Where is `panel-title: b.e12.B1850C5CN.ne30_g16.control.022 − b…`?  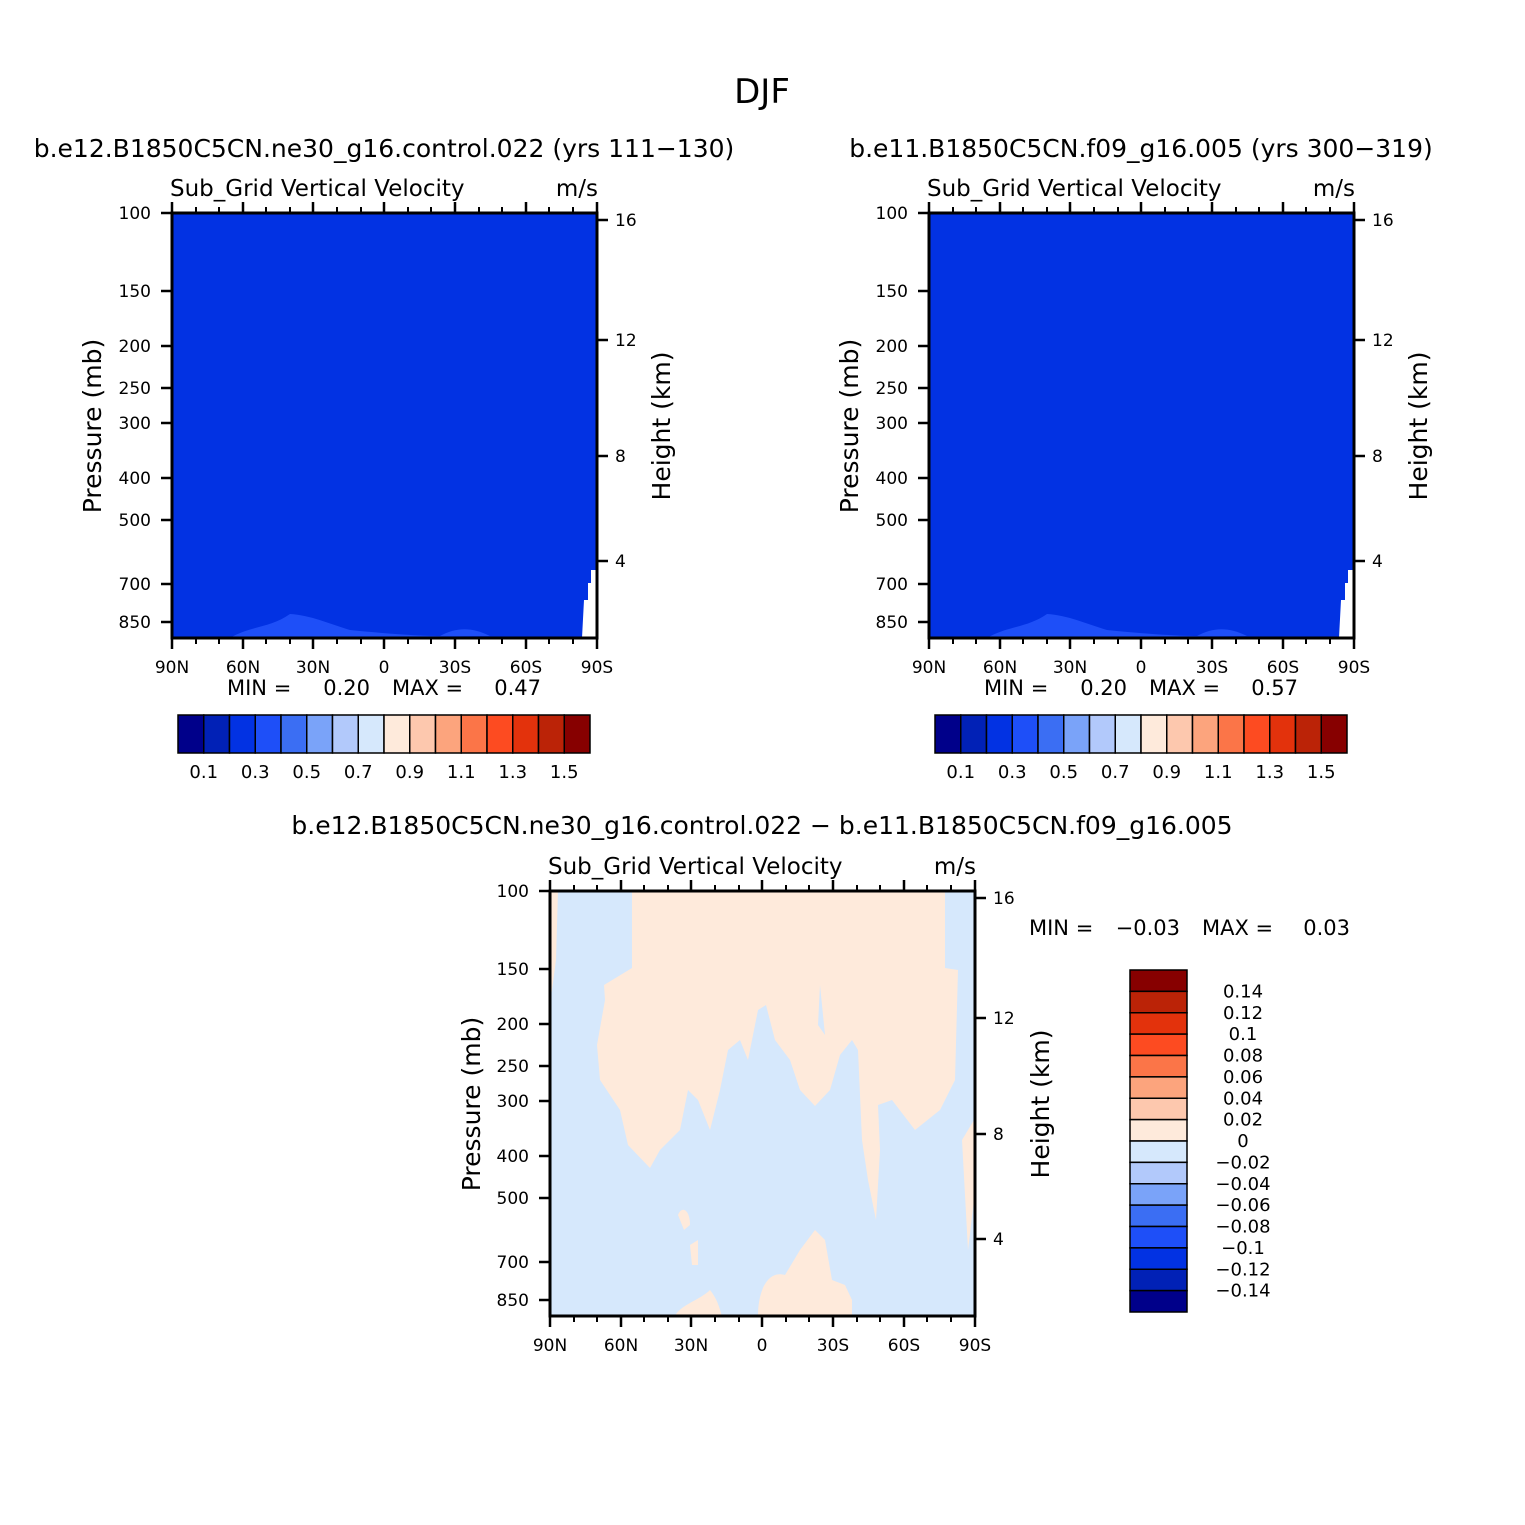 panel-title: b.e12.B1850C5CN.ne30_g16.control.022 − b… is located at coordinates (761, 825).